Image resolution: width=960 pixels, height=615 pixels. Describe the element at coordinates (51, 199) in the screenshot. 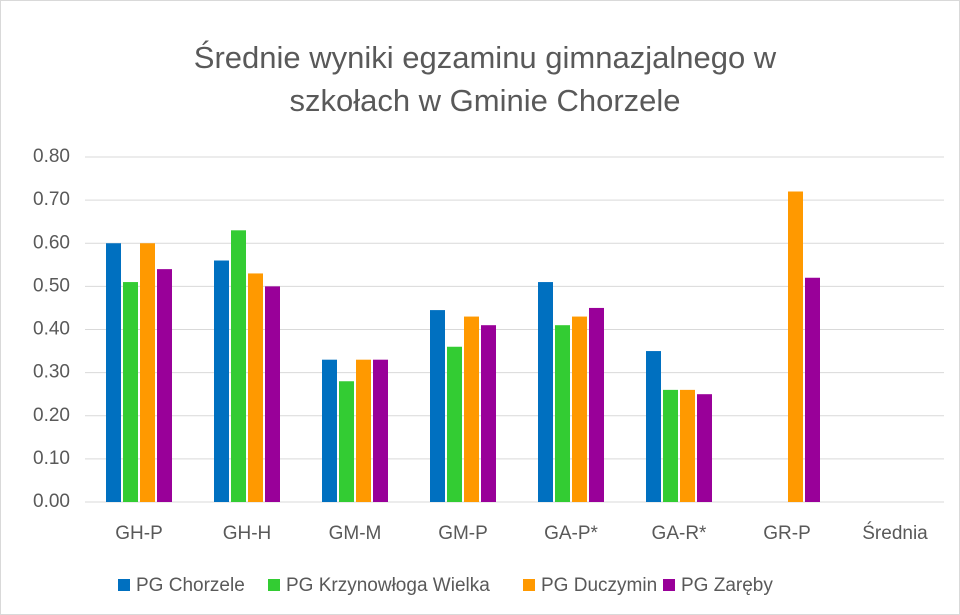

I see `y-tick-label: 0.70` at that location.